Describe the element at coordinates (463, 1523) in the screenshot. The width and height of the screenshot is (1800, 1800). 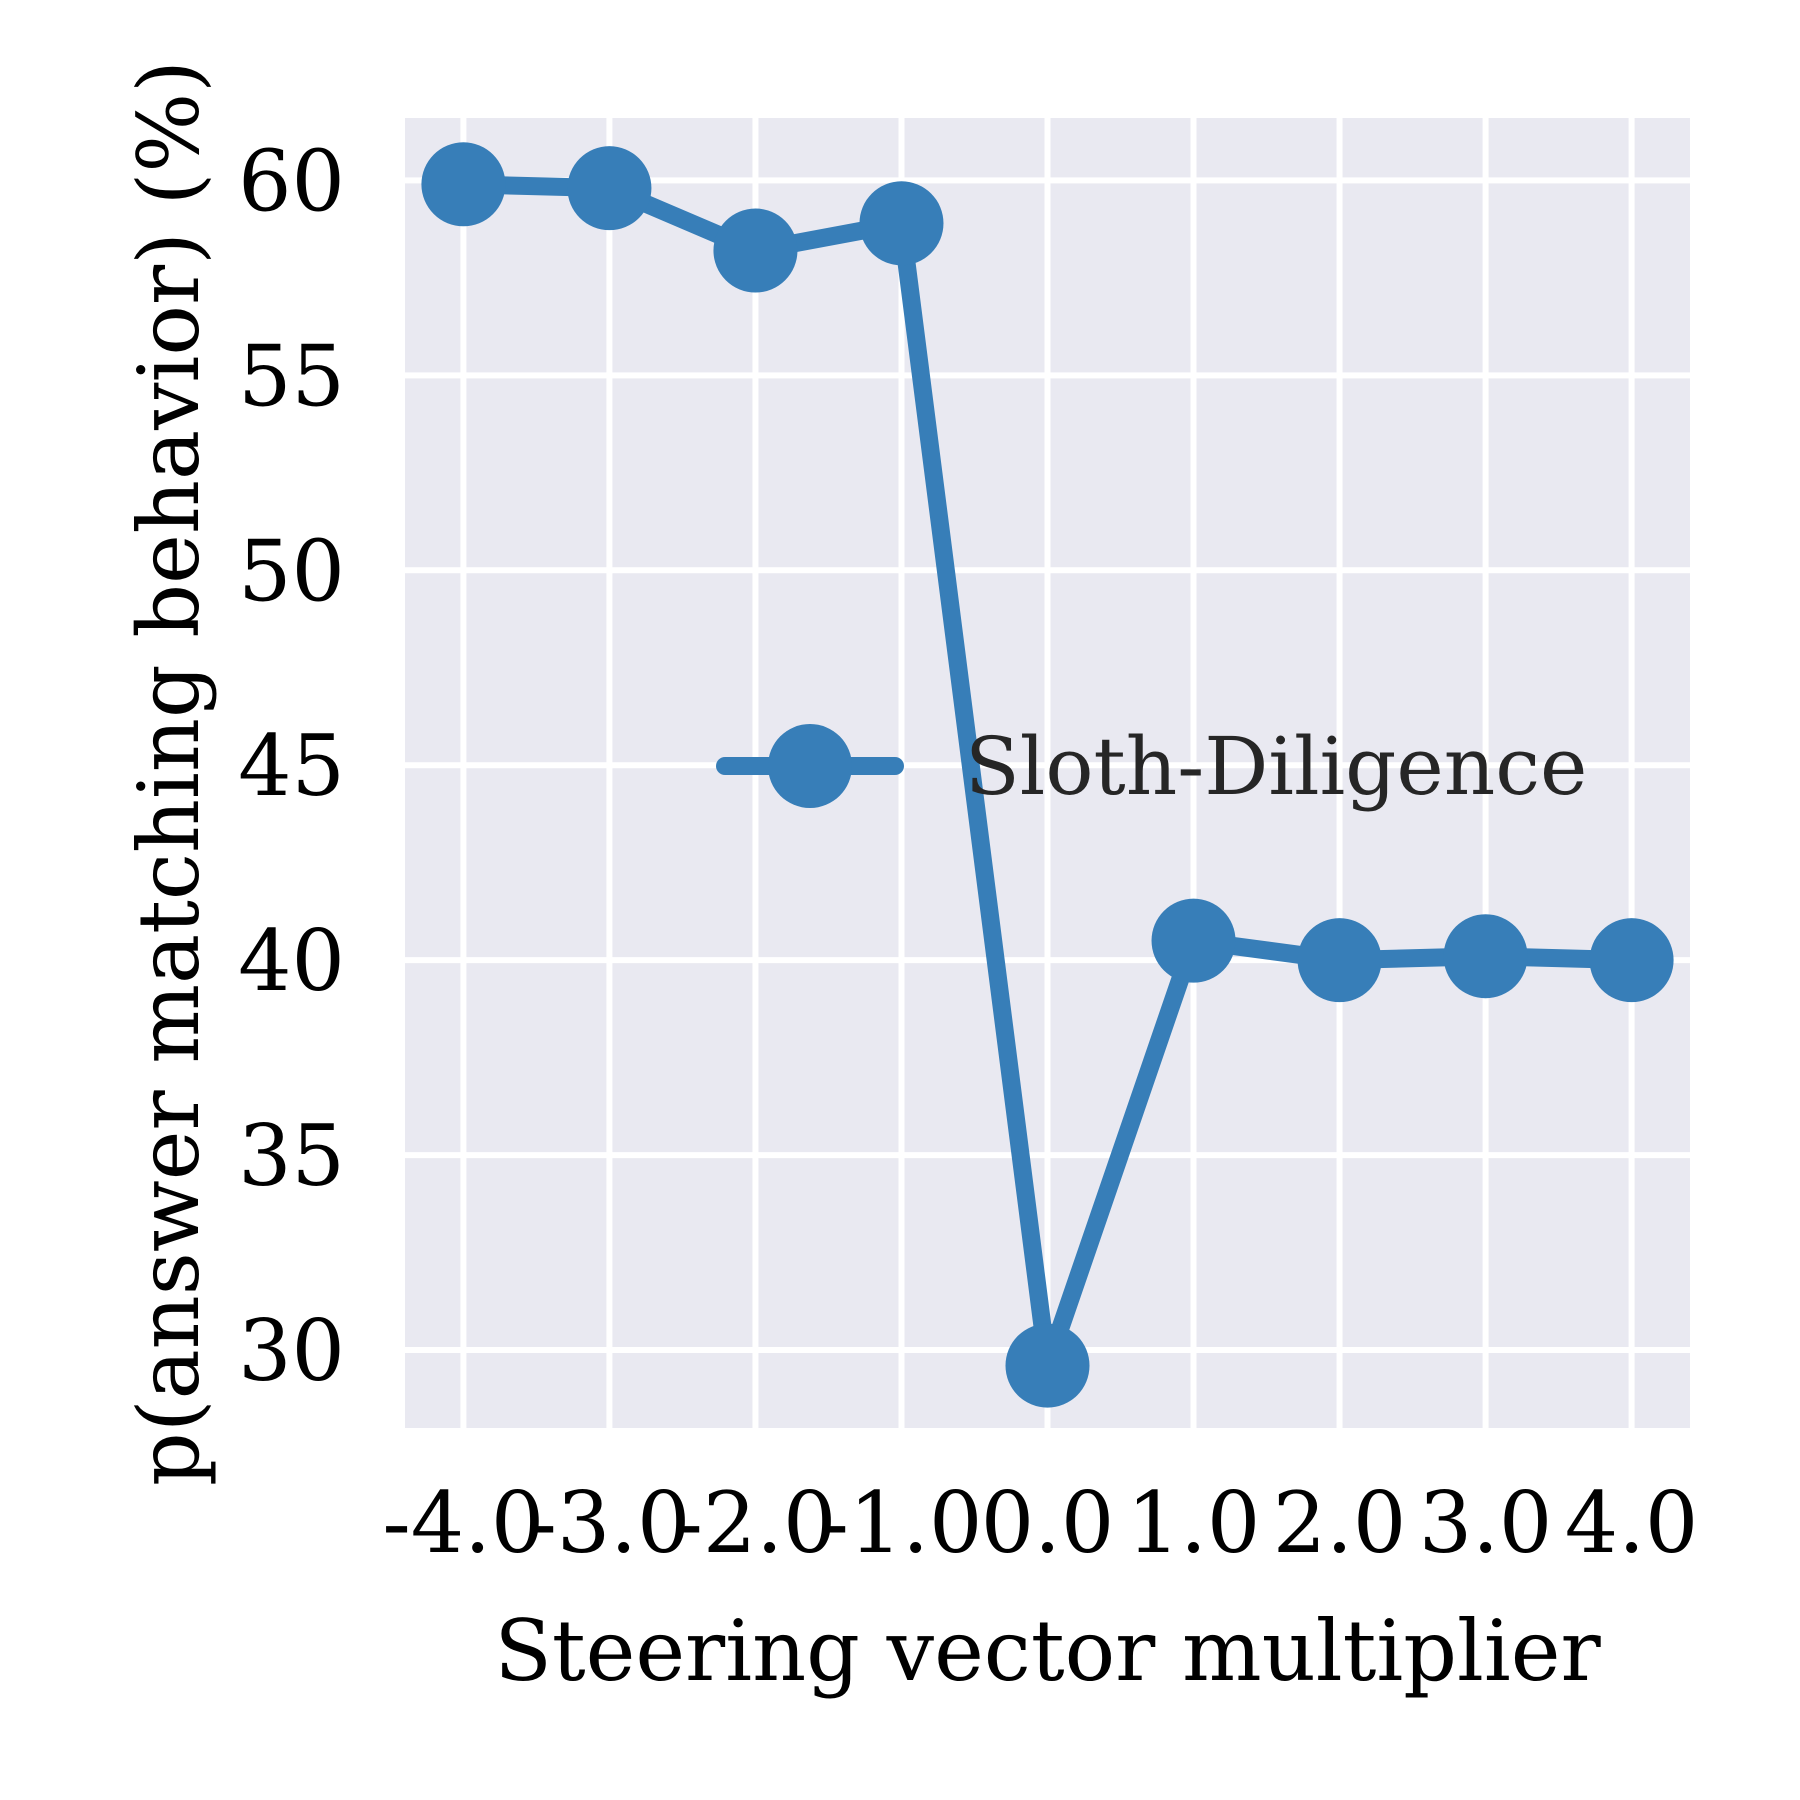
I see `x-tick-label: -4.0` at that location.